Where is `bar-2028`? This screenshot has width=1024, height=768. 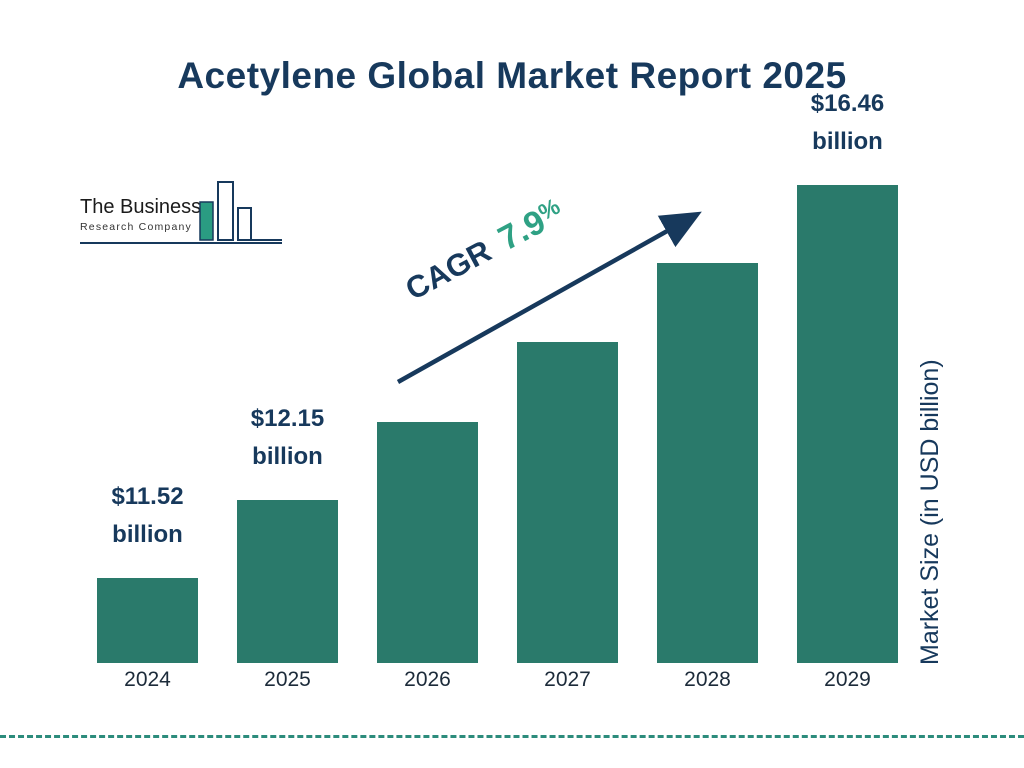 bar-2028 is located at coordinates (707, 463).